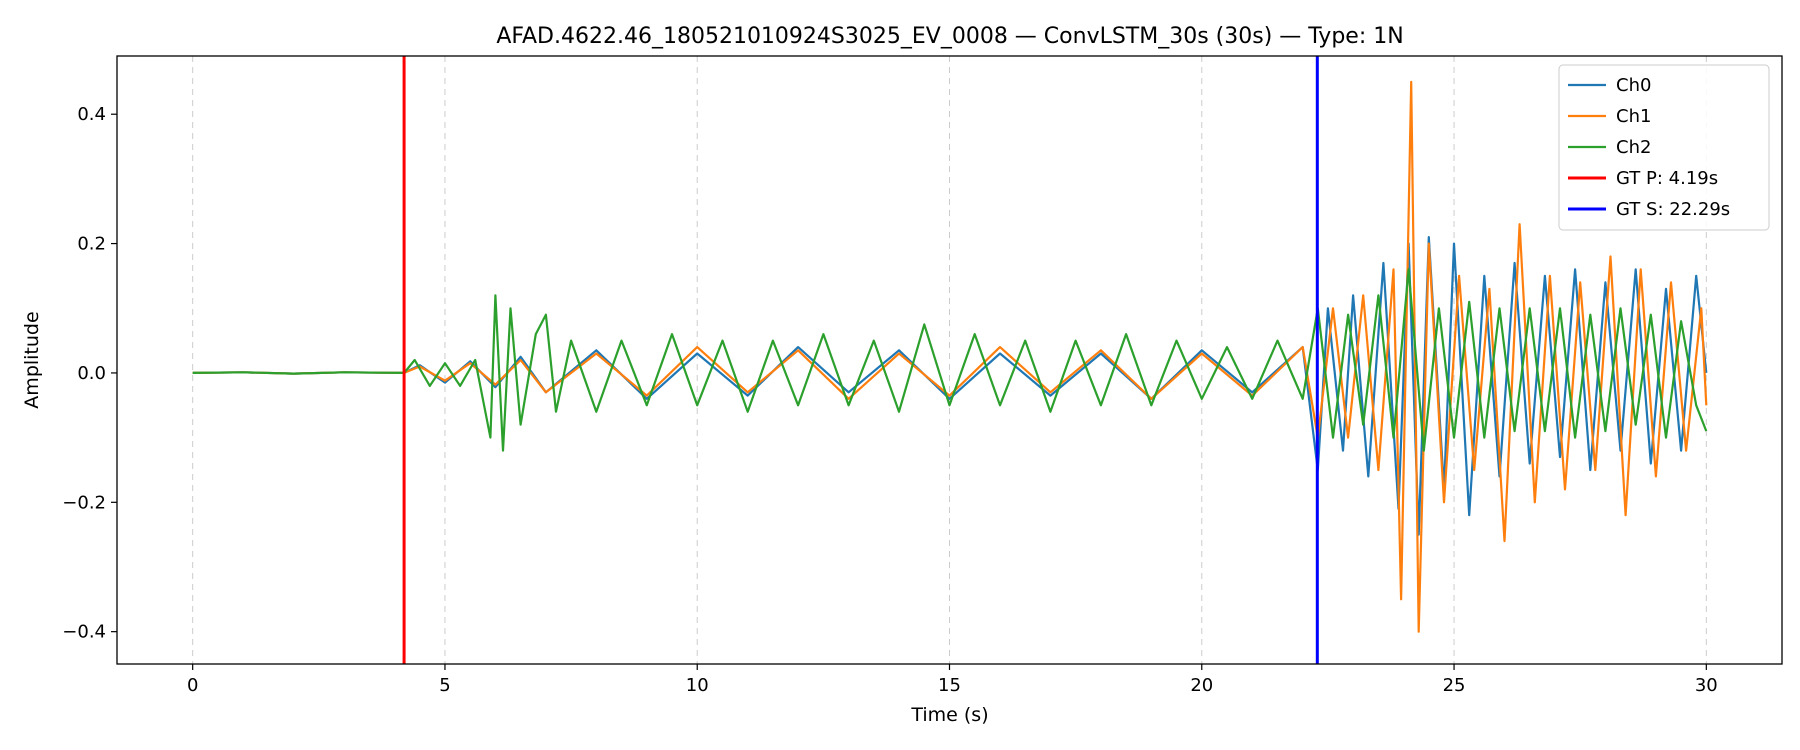 The image size is (1800, 750). Describe the element at coordinates (1667, 178) in the screenshot. I see `legend-label-3: GT P: 4.19s` at that location.